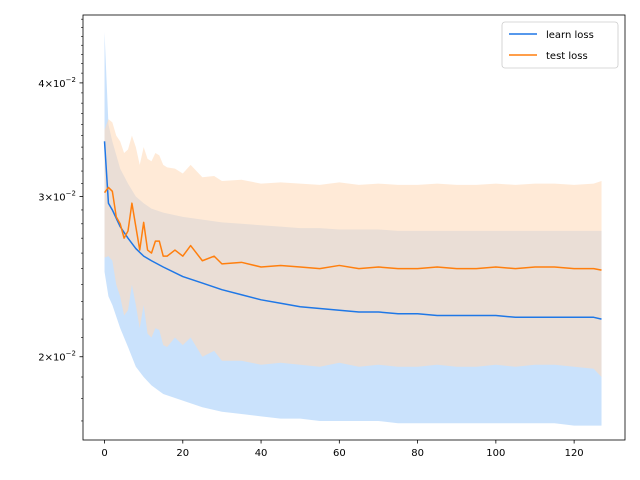 Image resolution: width=640 pixels, height=480 pixels. Describe the element at coordinates (495, 453) in the screenshot. I see `x-tick-label: 100` at that location.